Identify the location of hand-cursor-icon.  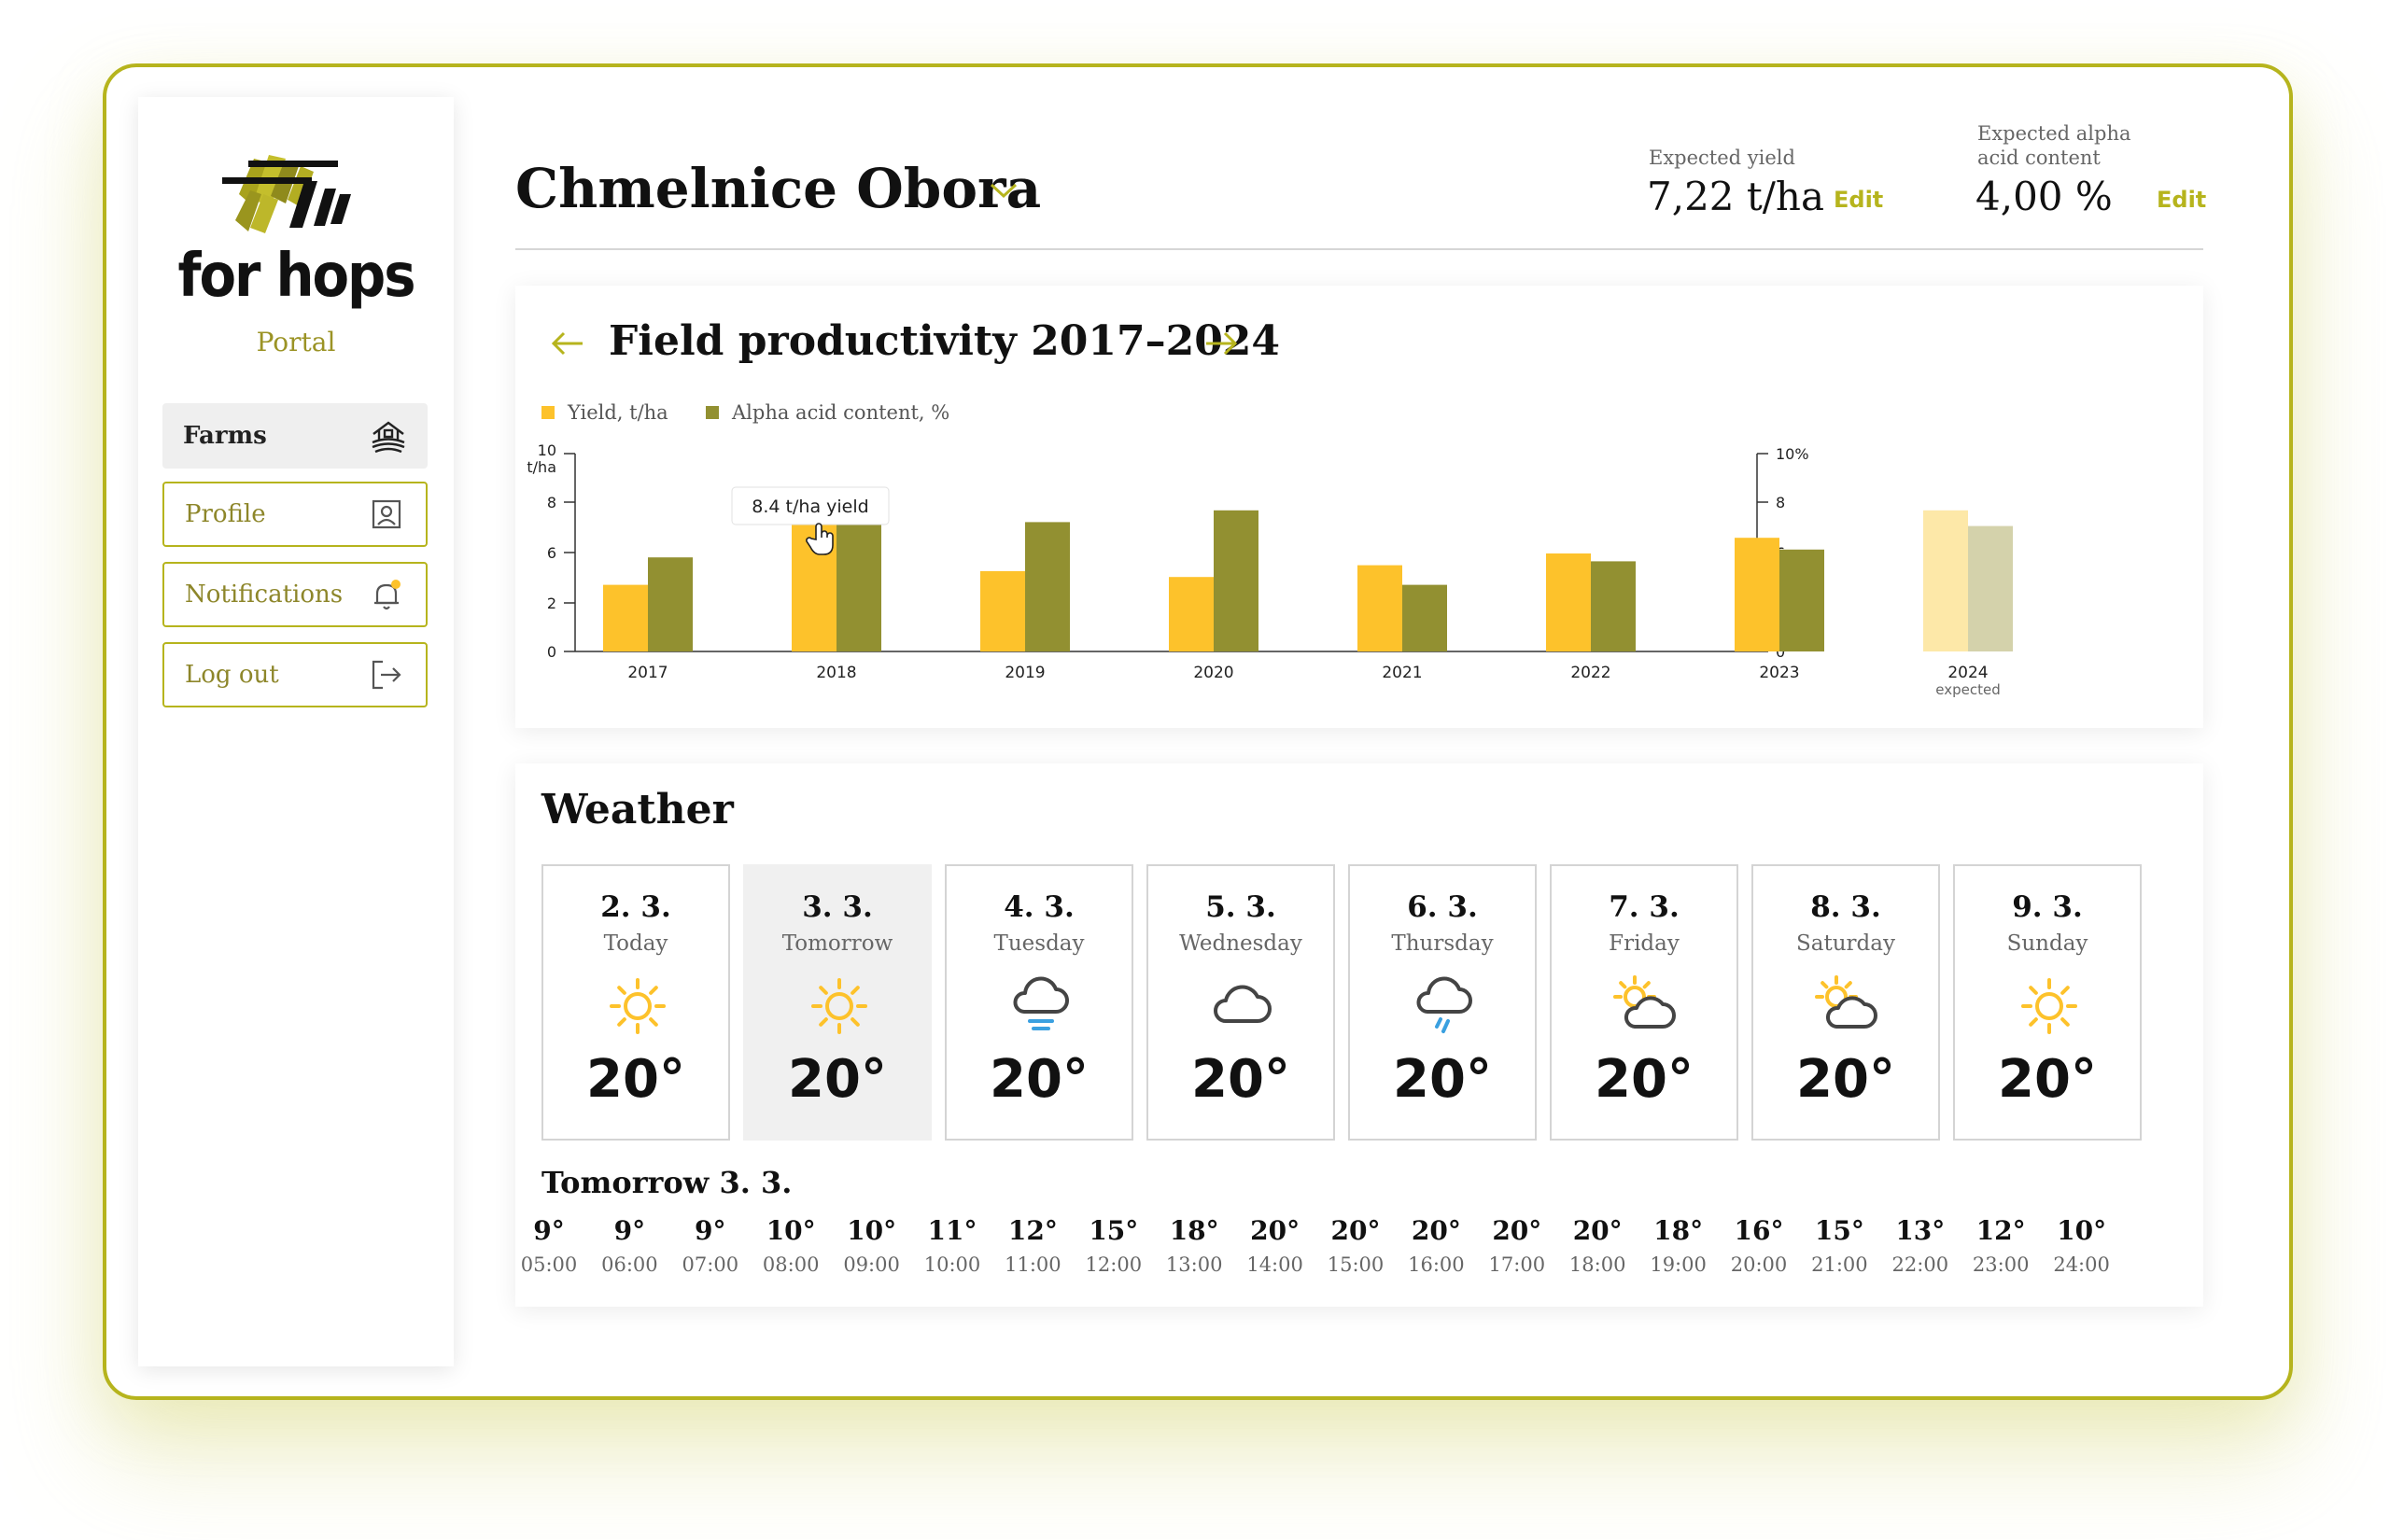
(820, 539).